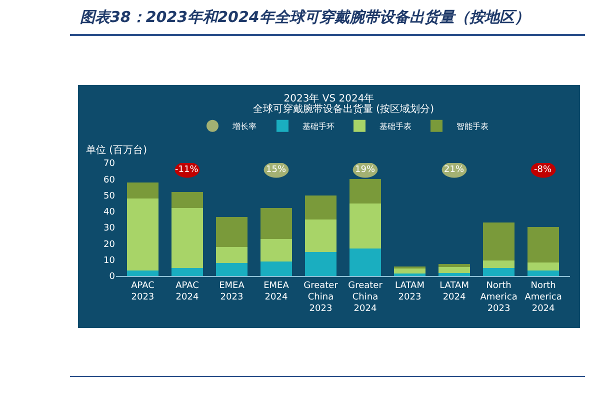 The height and width of the screenshot is (410, 611). Describe the element at coordinates (110, 229) in the screenshot. I see `y-tick-label: 30` at that location.